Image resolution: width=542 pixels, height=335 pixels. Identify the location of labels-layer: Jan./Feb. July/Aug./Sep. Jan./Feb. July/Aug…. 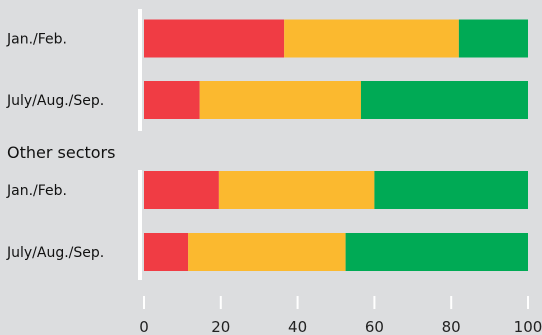
(60, 147).